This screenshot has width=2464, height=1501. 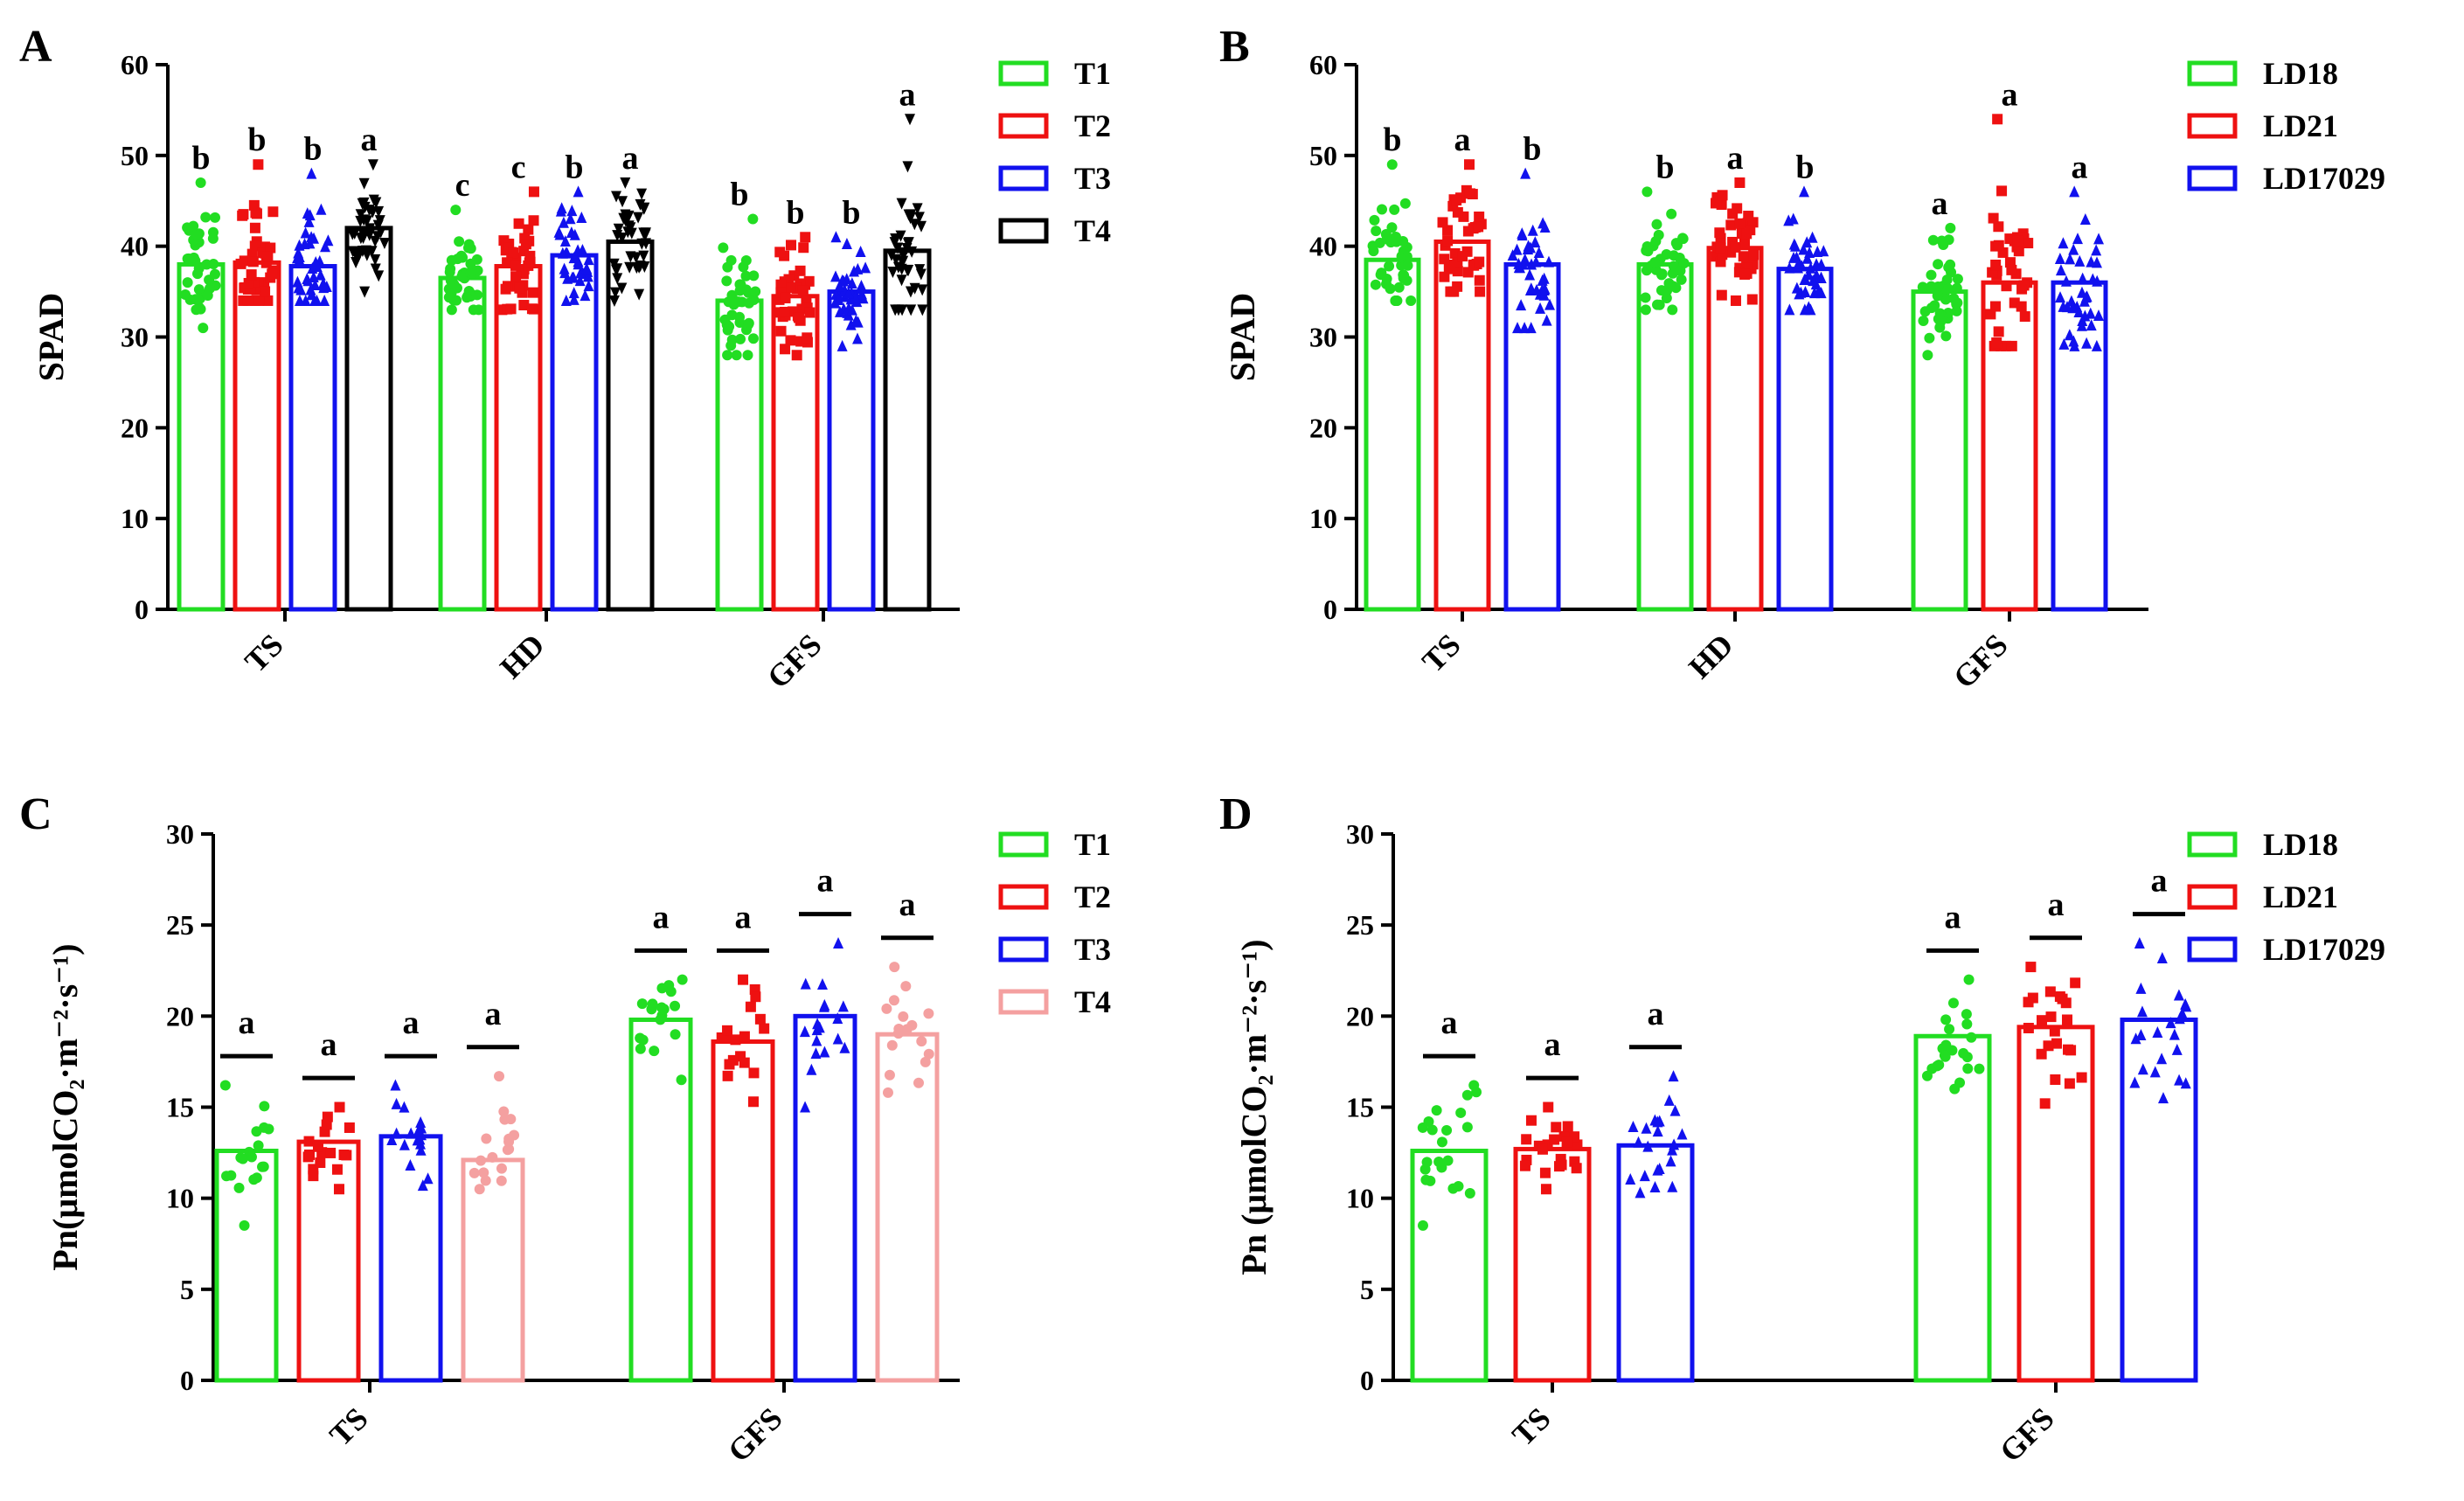 What do you see at coordinates (519, 167) in the screenshot?
I see `significance-letter: c` at bounding box center [519, 167].